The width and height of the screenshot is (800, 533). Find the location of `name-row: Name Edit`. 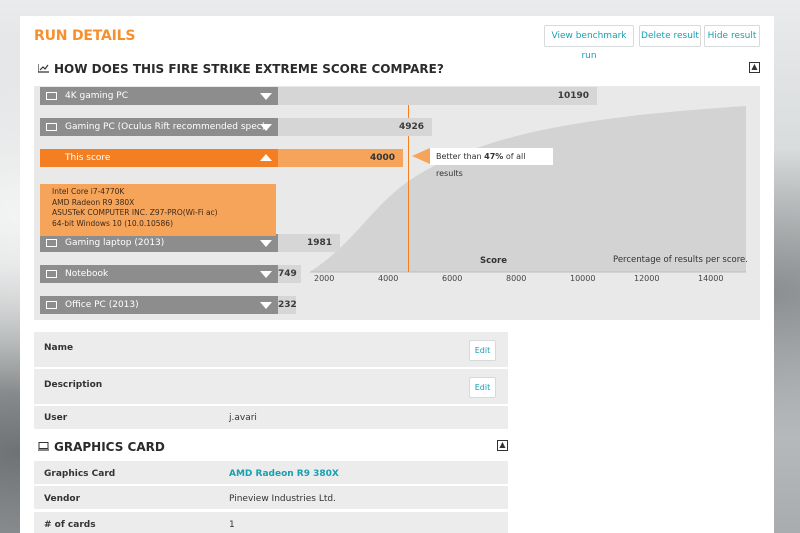

name-row: Name Edit is located at coordinates (271, 350).